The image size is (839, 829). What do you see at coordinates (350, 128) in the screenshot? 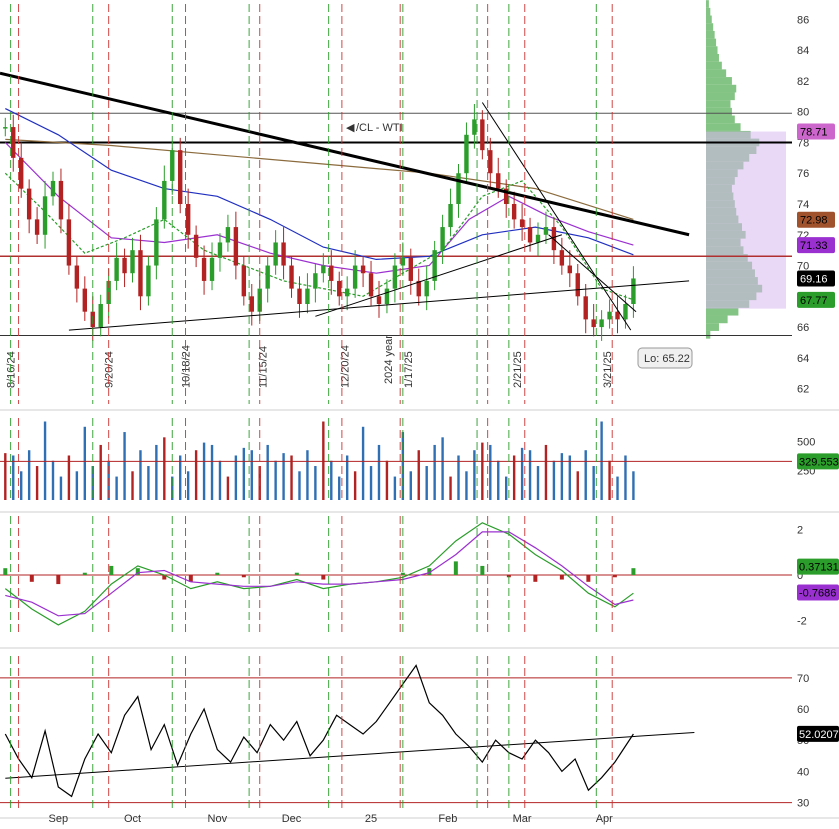
I see `title-arrow-icon: ◀` at bounding box center [350, 128].